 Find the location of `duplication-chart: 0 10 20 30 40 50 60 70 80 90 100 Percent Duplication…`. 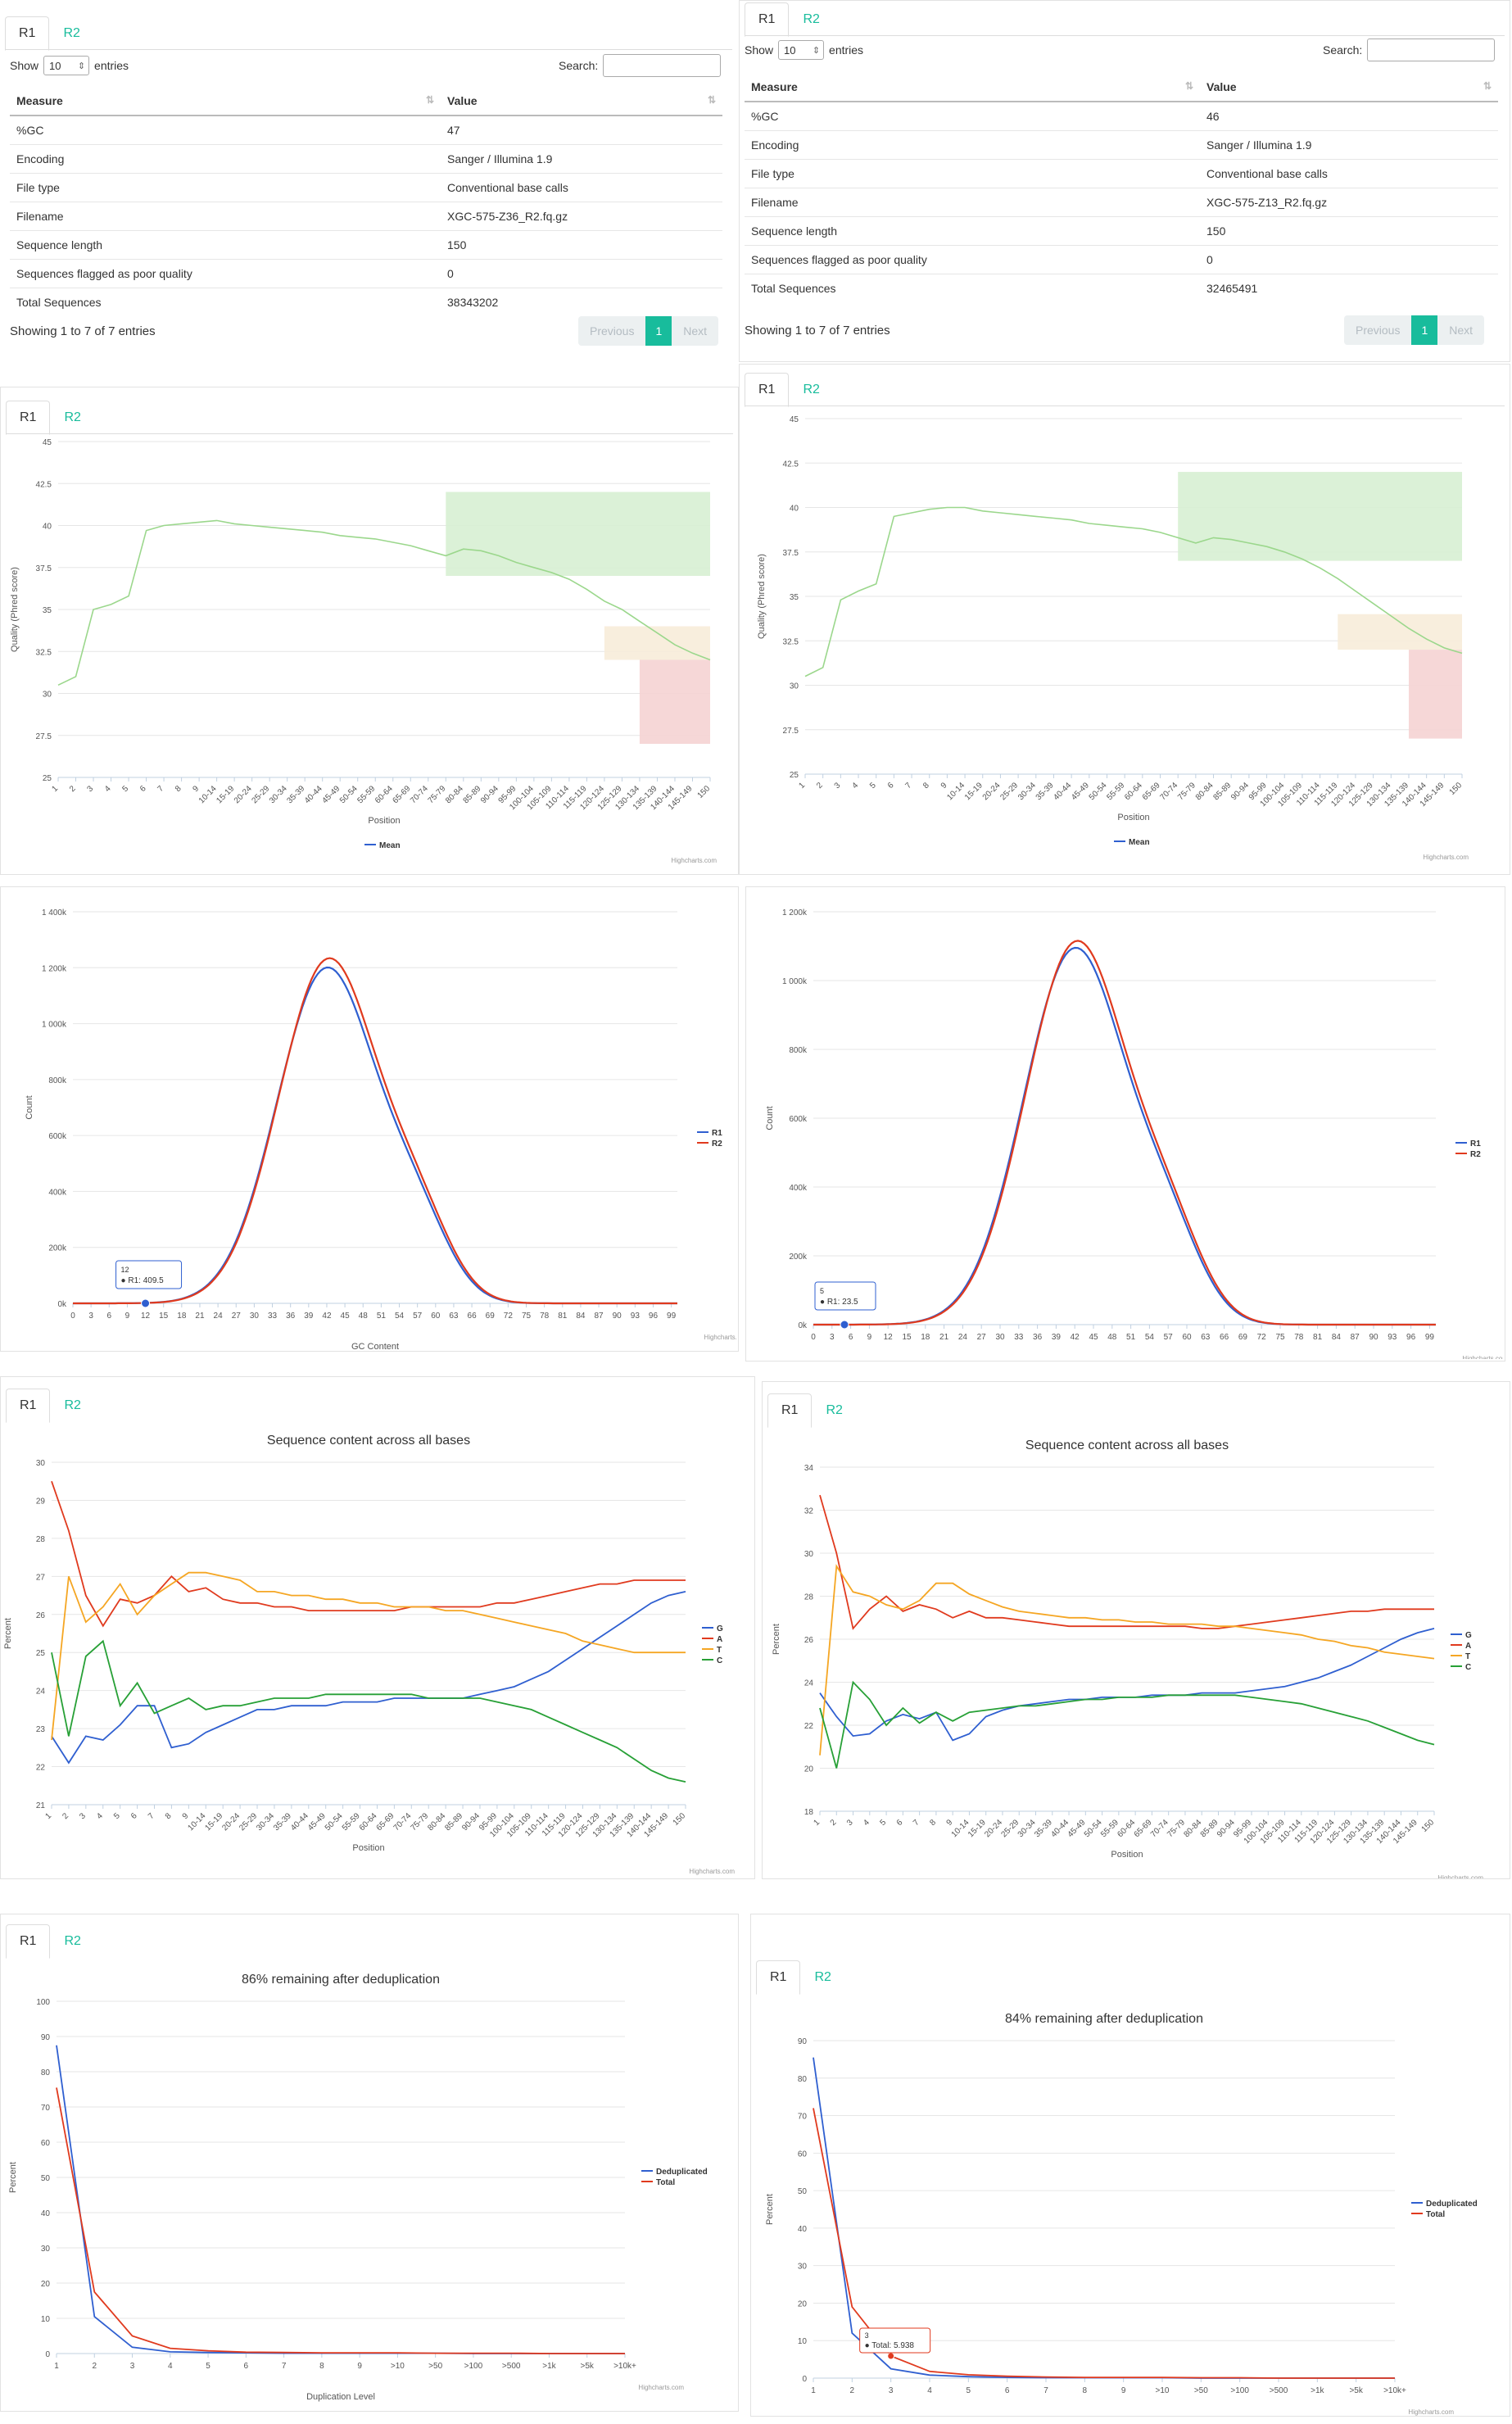

duplication-chart: 0 10 20 30 40 50 60 70 80 90 100 Percent Duplication… is located at coordinates (358, 2187).